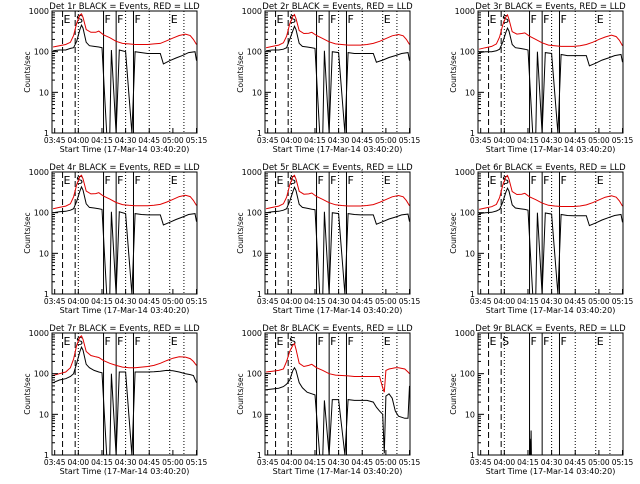 This screenshot has height=484, width=640. I want to click on panel-title: Det 3r BLACK = Events, RED = LLD, so click(550, 7).